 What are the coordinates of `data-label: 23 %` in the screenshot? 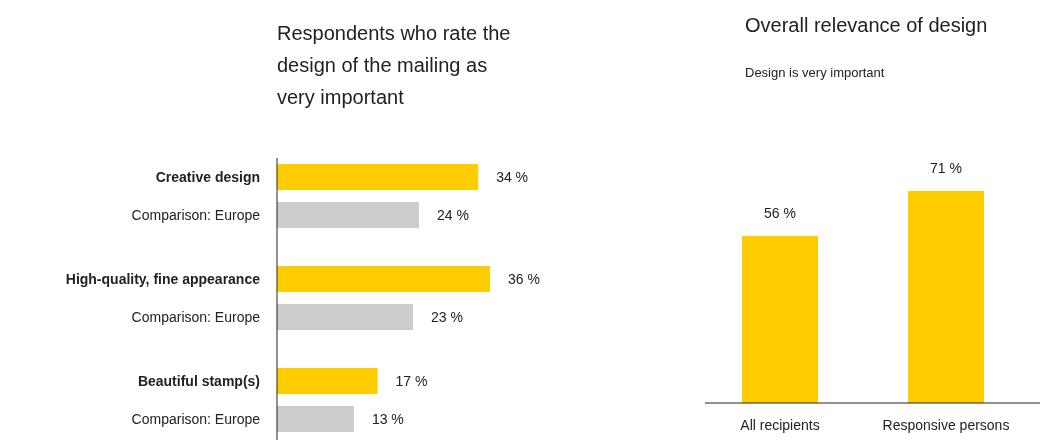 It's located at (447, 317).